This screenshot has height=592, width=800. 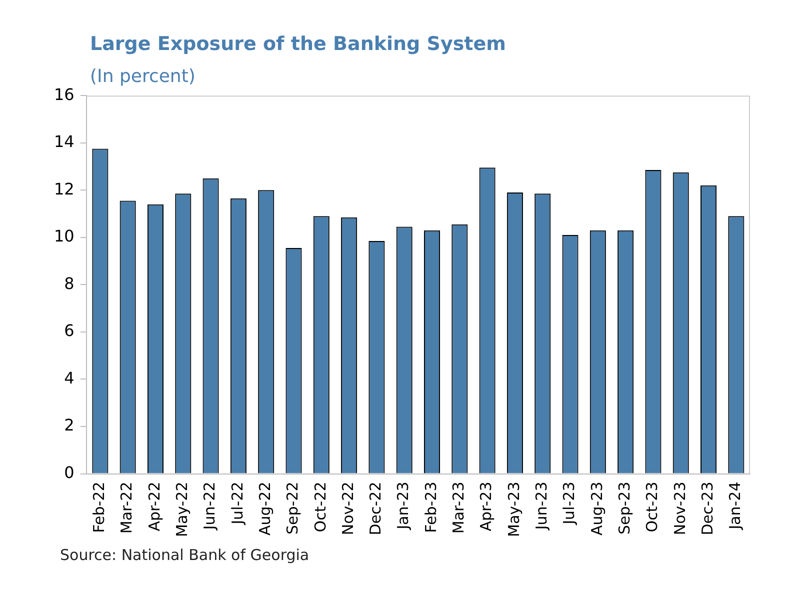 What do you see at coordinates (652, 507) in the screenshot?
I see `x-tick-label: Oct-23` at bounding box center [652, 507].